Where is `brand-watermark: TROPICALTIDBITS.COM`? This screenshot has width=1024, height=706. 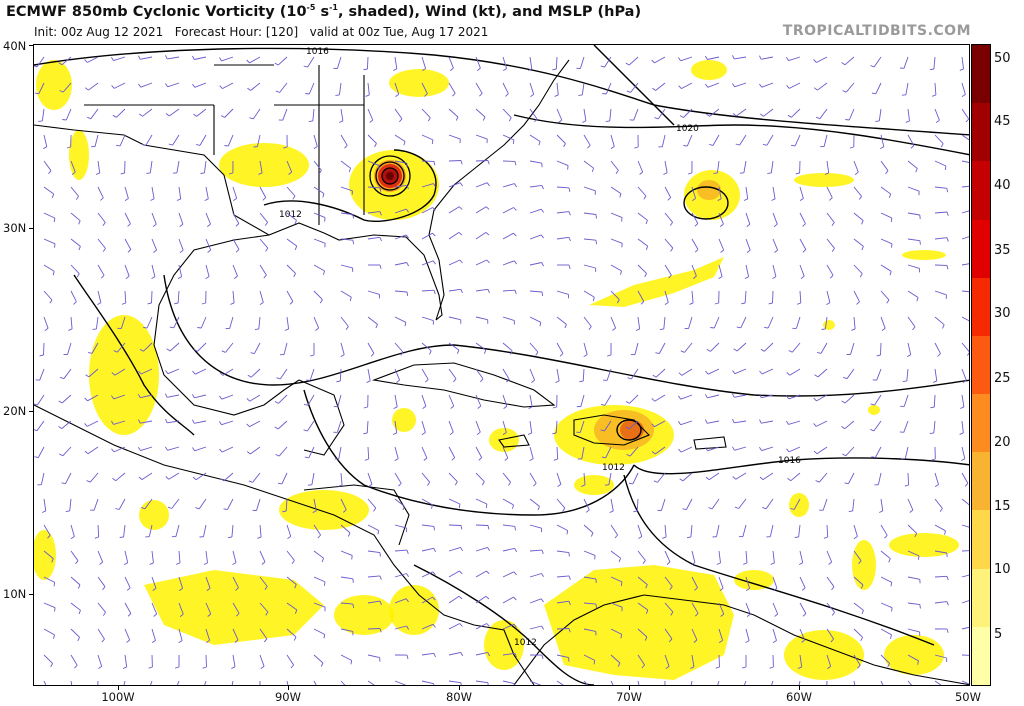 brand-watermark: TROPICALTIDBITS.COM is located at coordinates (876, 31).